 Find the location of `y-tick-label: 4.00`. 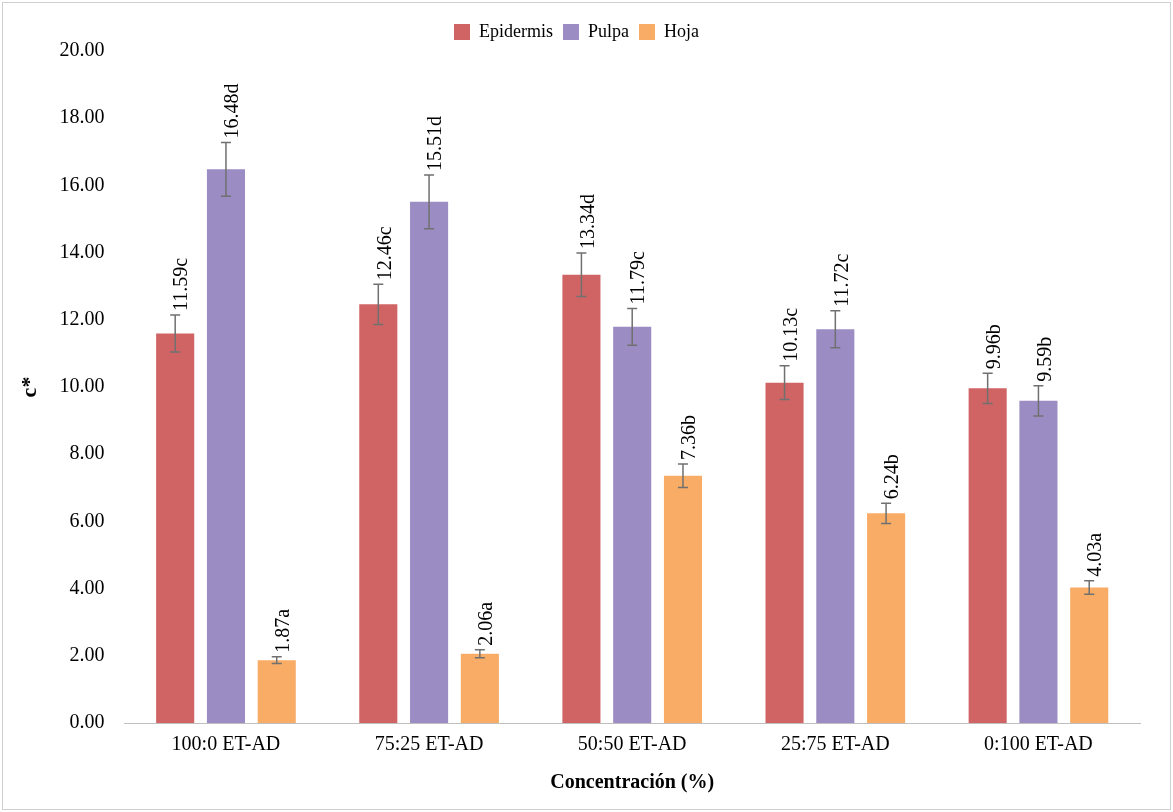

y-tick-label: 4.00 is located at coordinates (87, 586).